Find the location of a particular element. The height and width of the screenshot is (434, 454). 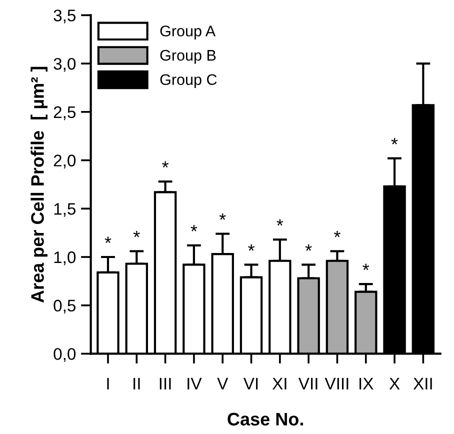

y-tick-label: 0,5 is located at coordinates (65, 307).